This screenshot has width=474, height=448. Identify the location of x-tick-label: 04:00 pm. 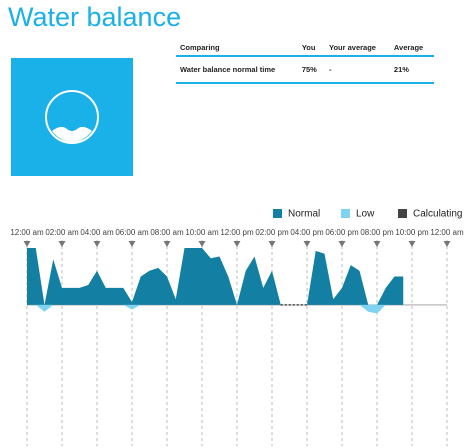
(307, 232).